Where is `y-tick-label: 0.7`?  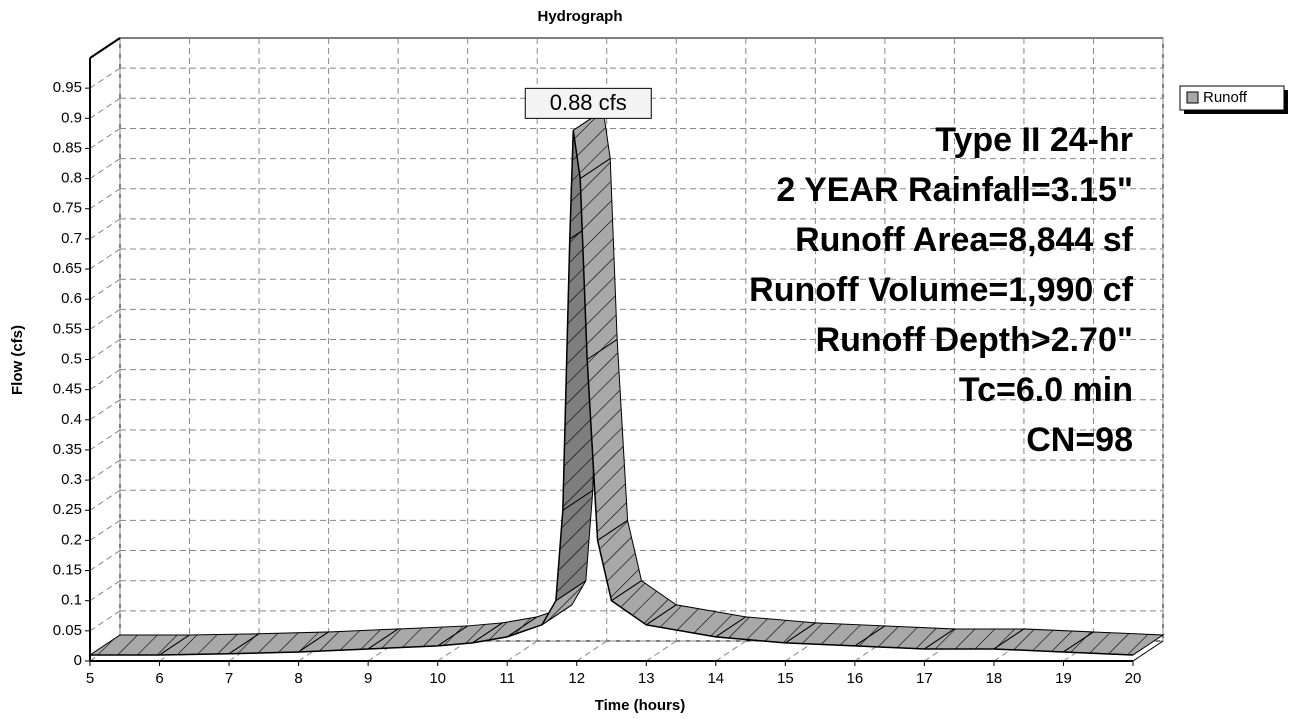 y-tick-label: 0.7 is located at coordinates (71, 238).